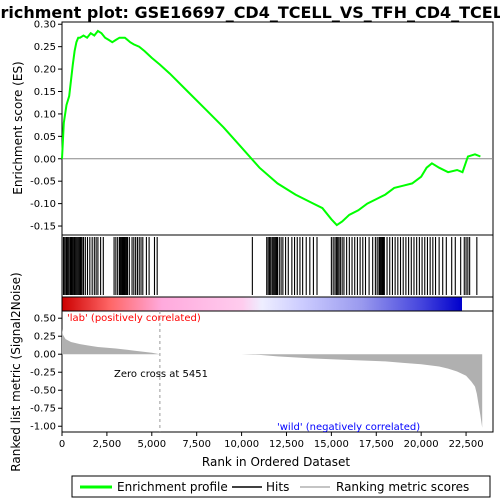  Describe the element at coordinates (43, 427) in the screenshot. I see `rank-ytick-label: -1.00` at that location.